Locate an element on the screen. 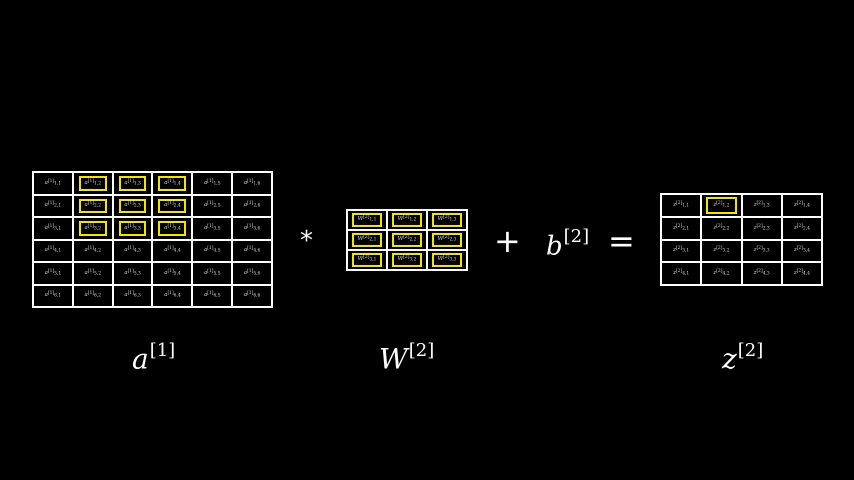 The width and height of the screenshot is (854, 480). cell-label: z[2]3,2 is located at coordinates (721, 250).